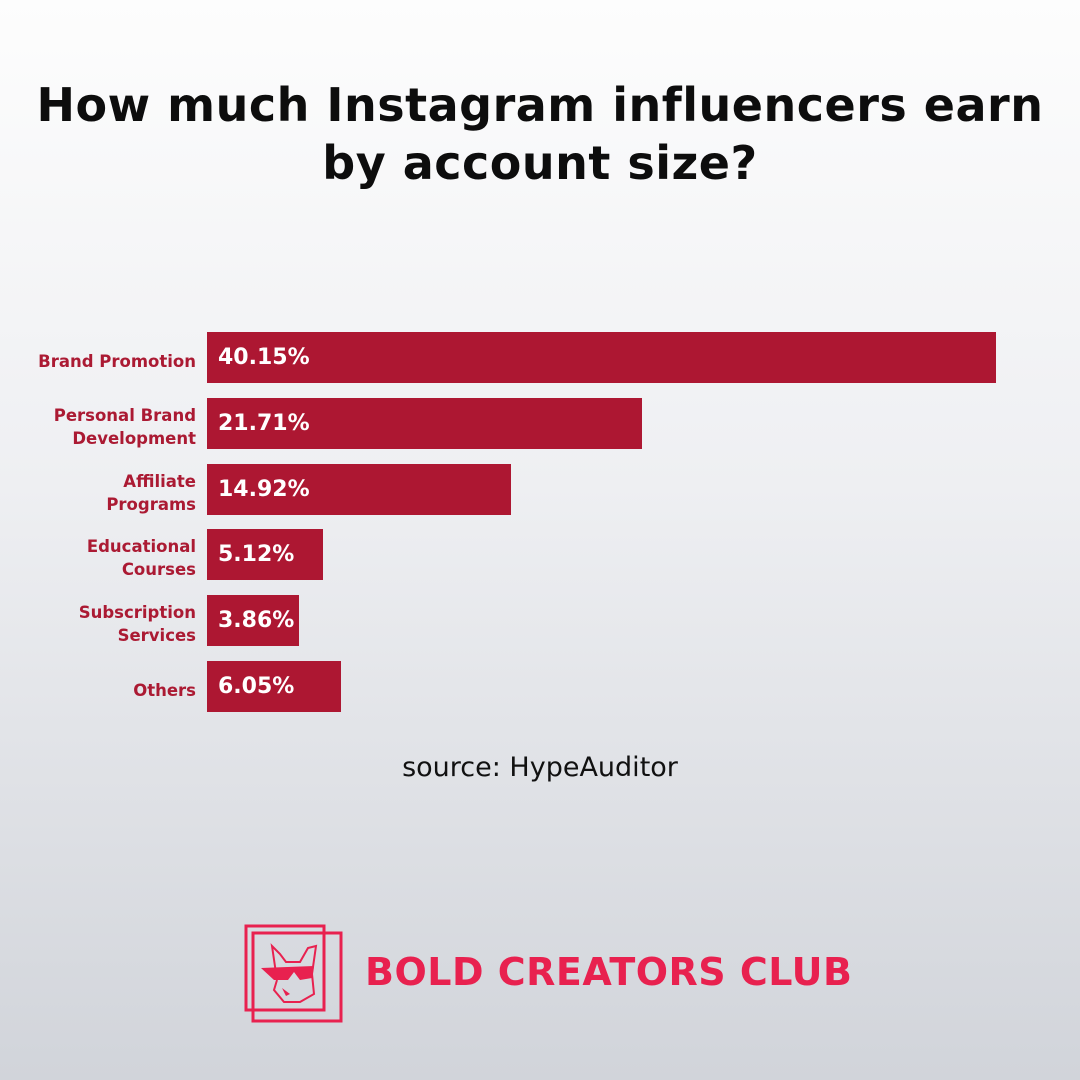 The height and width of the screenshot is (1080, 1080). Describe the element at coordinates (124, 426) in the screenshot. I see `category-label: Personal Brand Development` at that location.